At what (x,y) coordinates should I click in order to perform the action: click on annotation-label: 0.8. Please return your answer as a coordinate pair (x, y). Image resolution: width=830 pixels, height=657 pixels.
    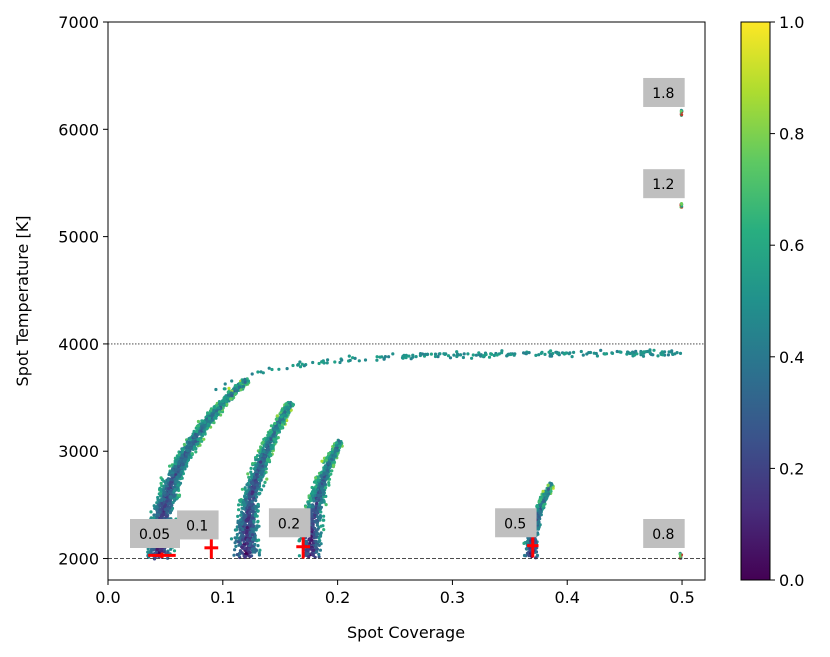
    Looking at the image, I should click on (663, 535).